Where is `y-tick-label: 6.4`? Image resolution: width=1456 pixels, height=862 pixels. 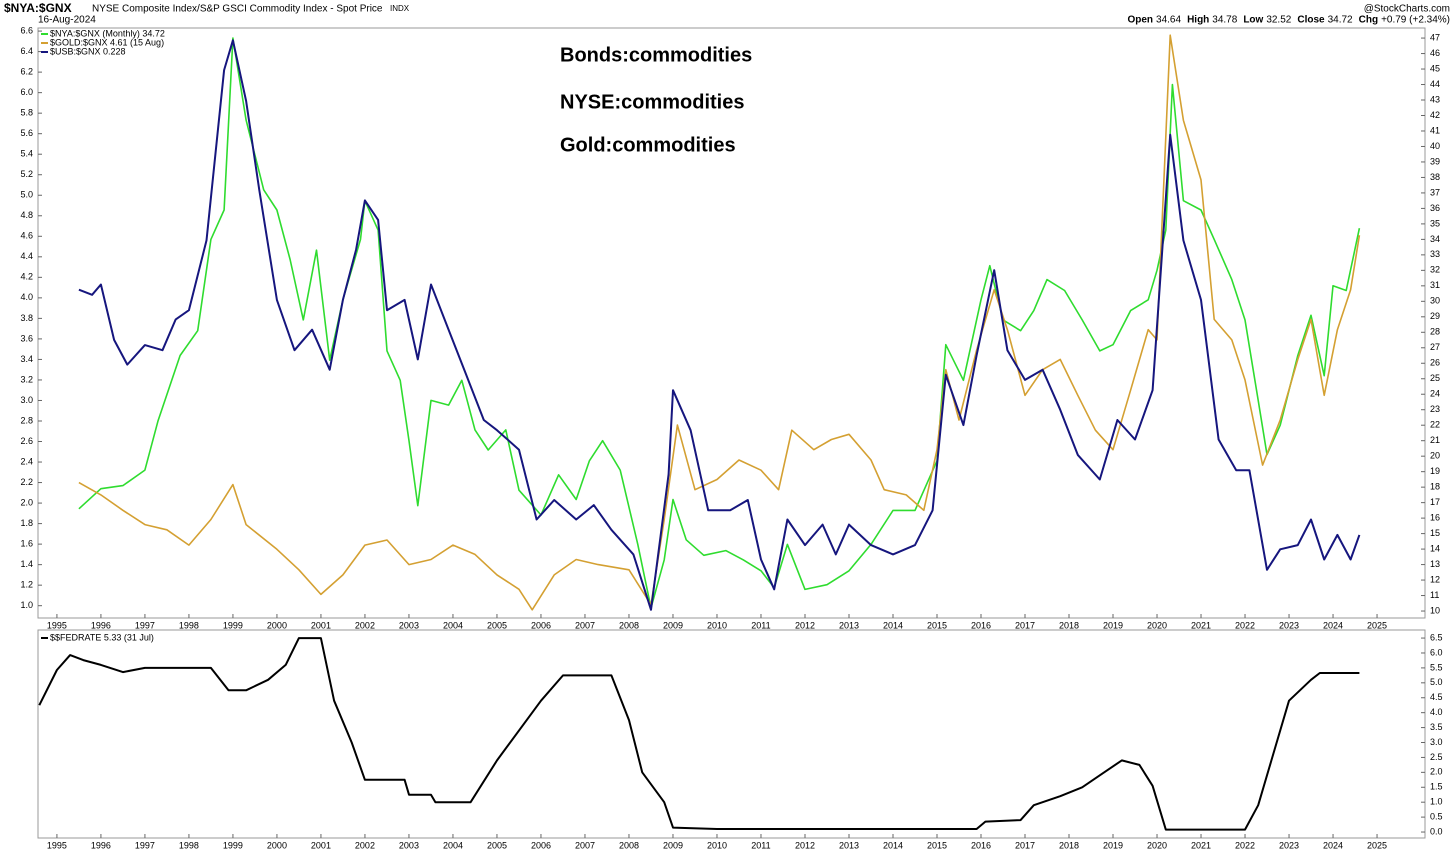 y-tick-label: 6.4 is located at coordinates (26, 51).